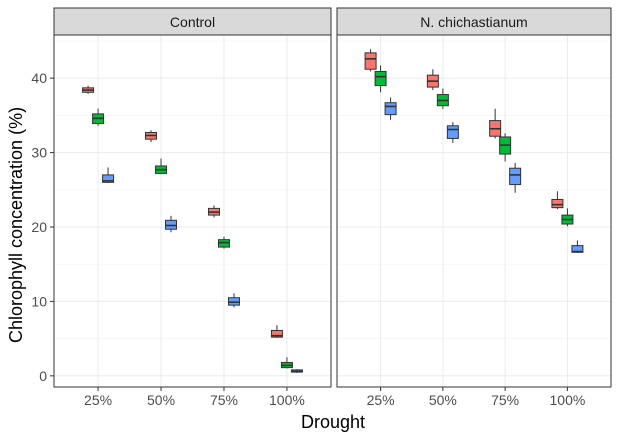  What do you see at coordinates (333, 422) in the screenshot?
I see `x-axis-label: Drought` at bounding box center [333, 422].